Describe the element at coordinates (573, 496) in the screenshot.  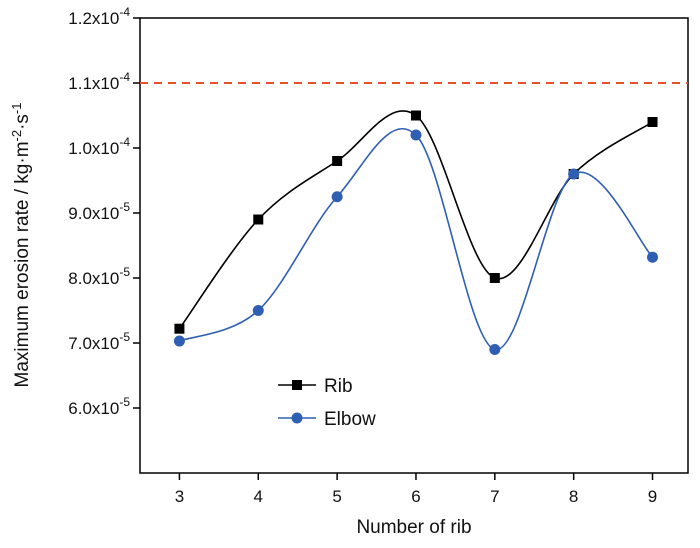
I see `x-tick-label: 8` at that location.